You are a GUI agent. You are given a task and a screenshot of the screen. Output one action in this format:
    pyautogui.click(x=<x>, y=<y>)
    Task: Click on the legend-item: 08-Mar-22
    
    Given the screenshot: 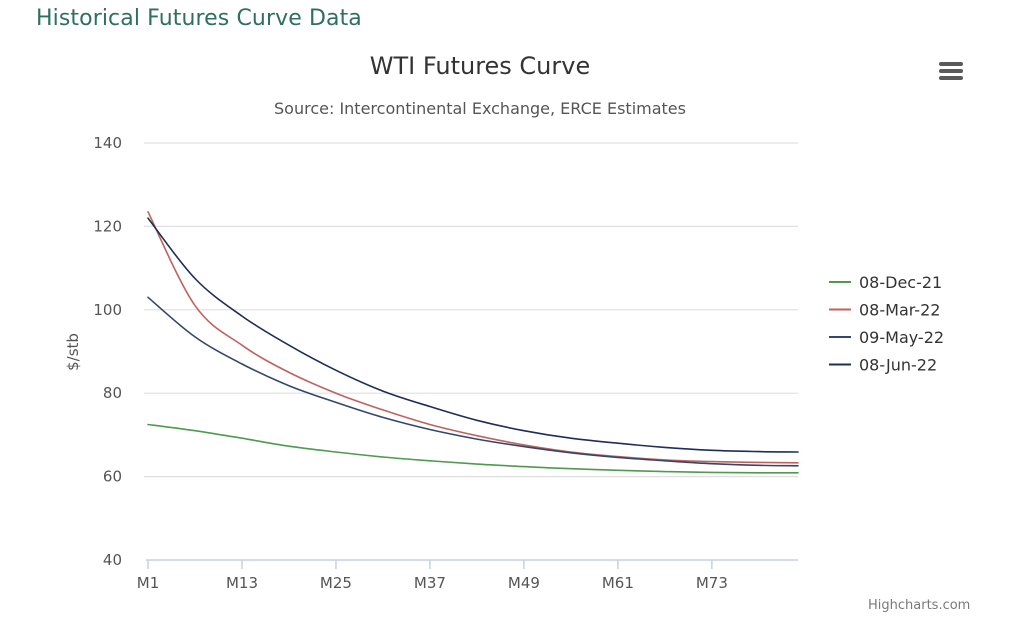 What is the action you would take?
    pyautogui.click(x=884, y=310)
    